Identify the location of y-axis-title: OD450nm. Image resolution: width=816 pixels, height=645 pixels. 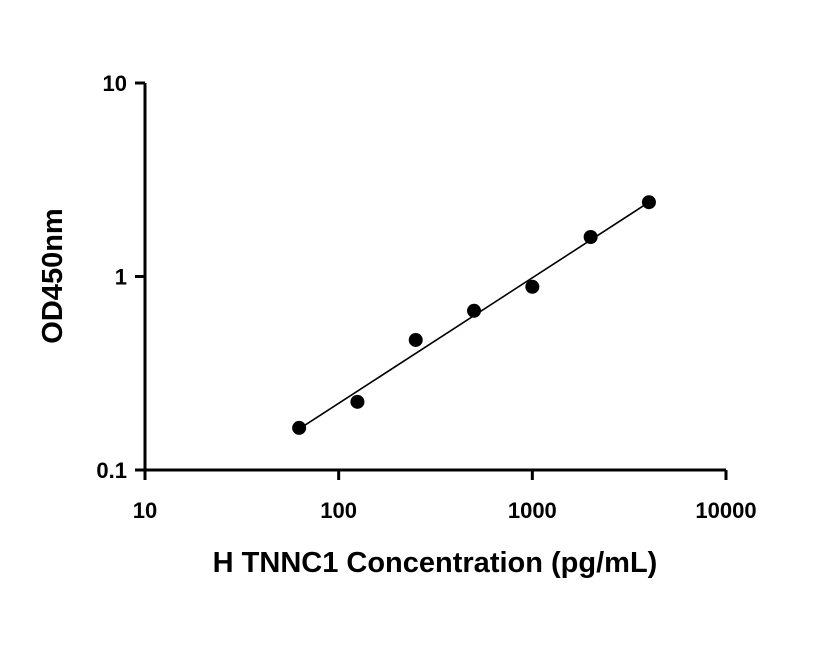
(53, 275).